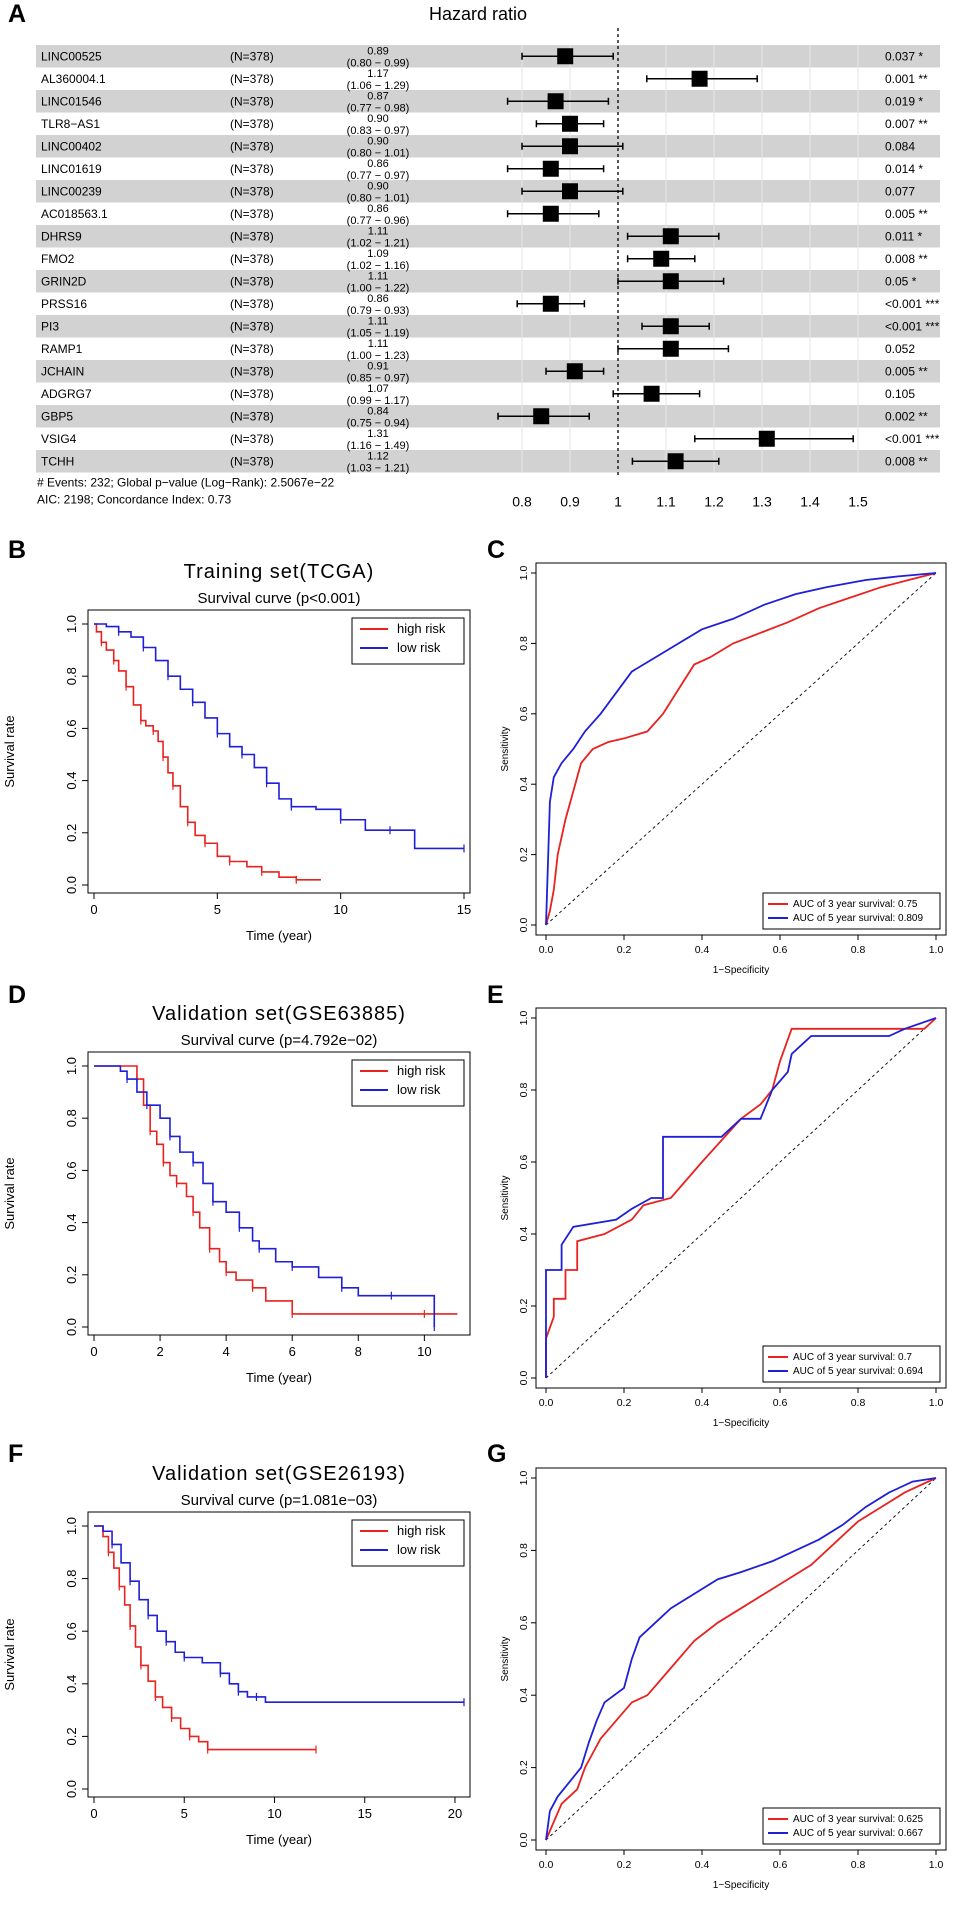 The image size is (955, 1921). Describe the element at coordinates (624, 950) in the screenshot. I see `roc-x-tick-label: 0.2` at that location.